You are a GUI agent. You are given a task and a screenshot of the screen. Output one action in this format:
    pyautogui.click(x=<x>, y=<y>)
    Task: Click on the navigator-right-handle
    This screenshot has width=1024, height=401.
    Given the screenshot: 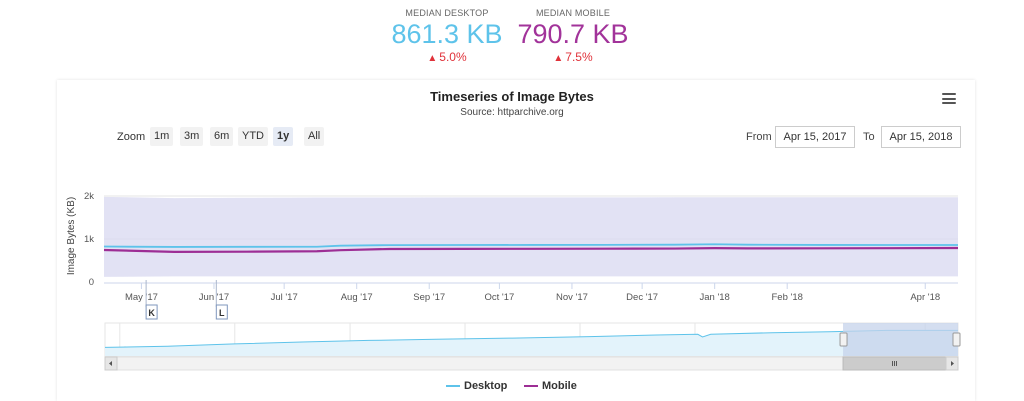 What is the action you would take?
    pyautogui.click(x=956, y=339)
    